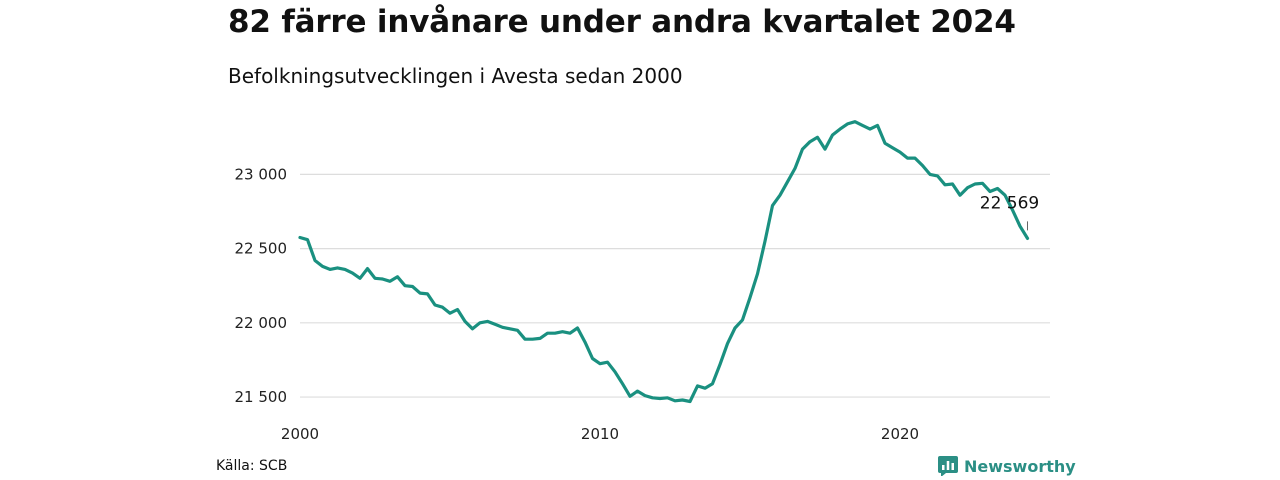 This screenshot has width=1280, height=480. I want to click on source-label: Källa: SCB, so click(252, 466).